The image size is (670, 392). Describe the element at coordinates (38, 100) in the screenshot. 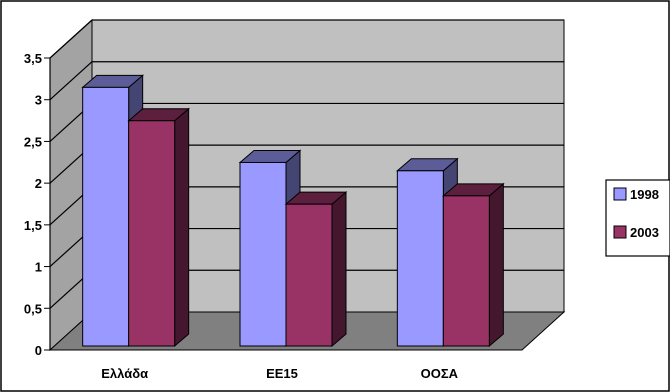

I see `y-tick-label: 3` at that location.